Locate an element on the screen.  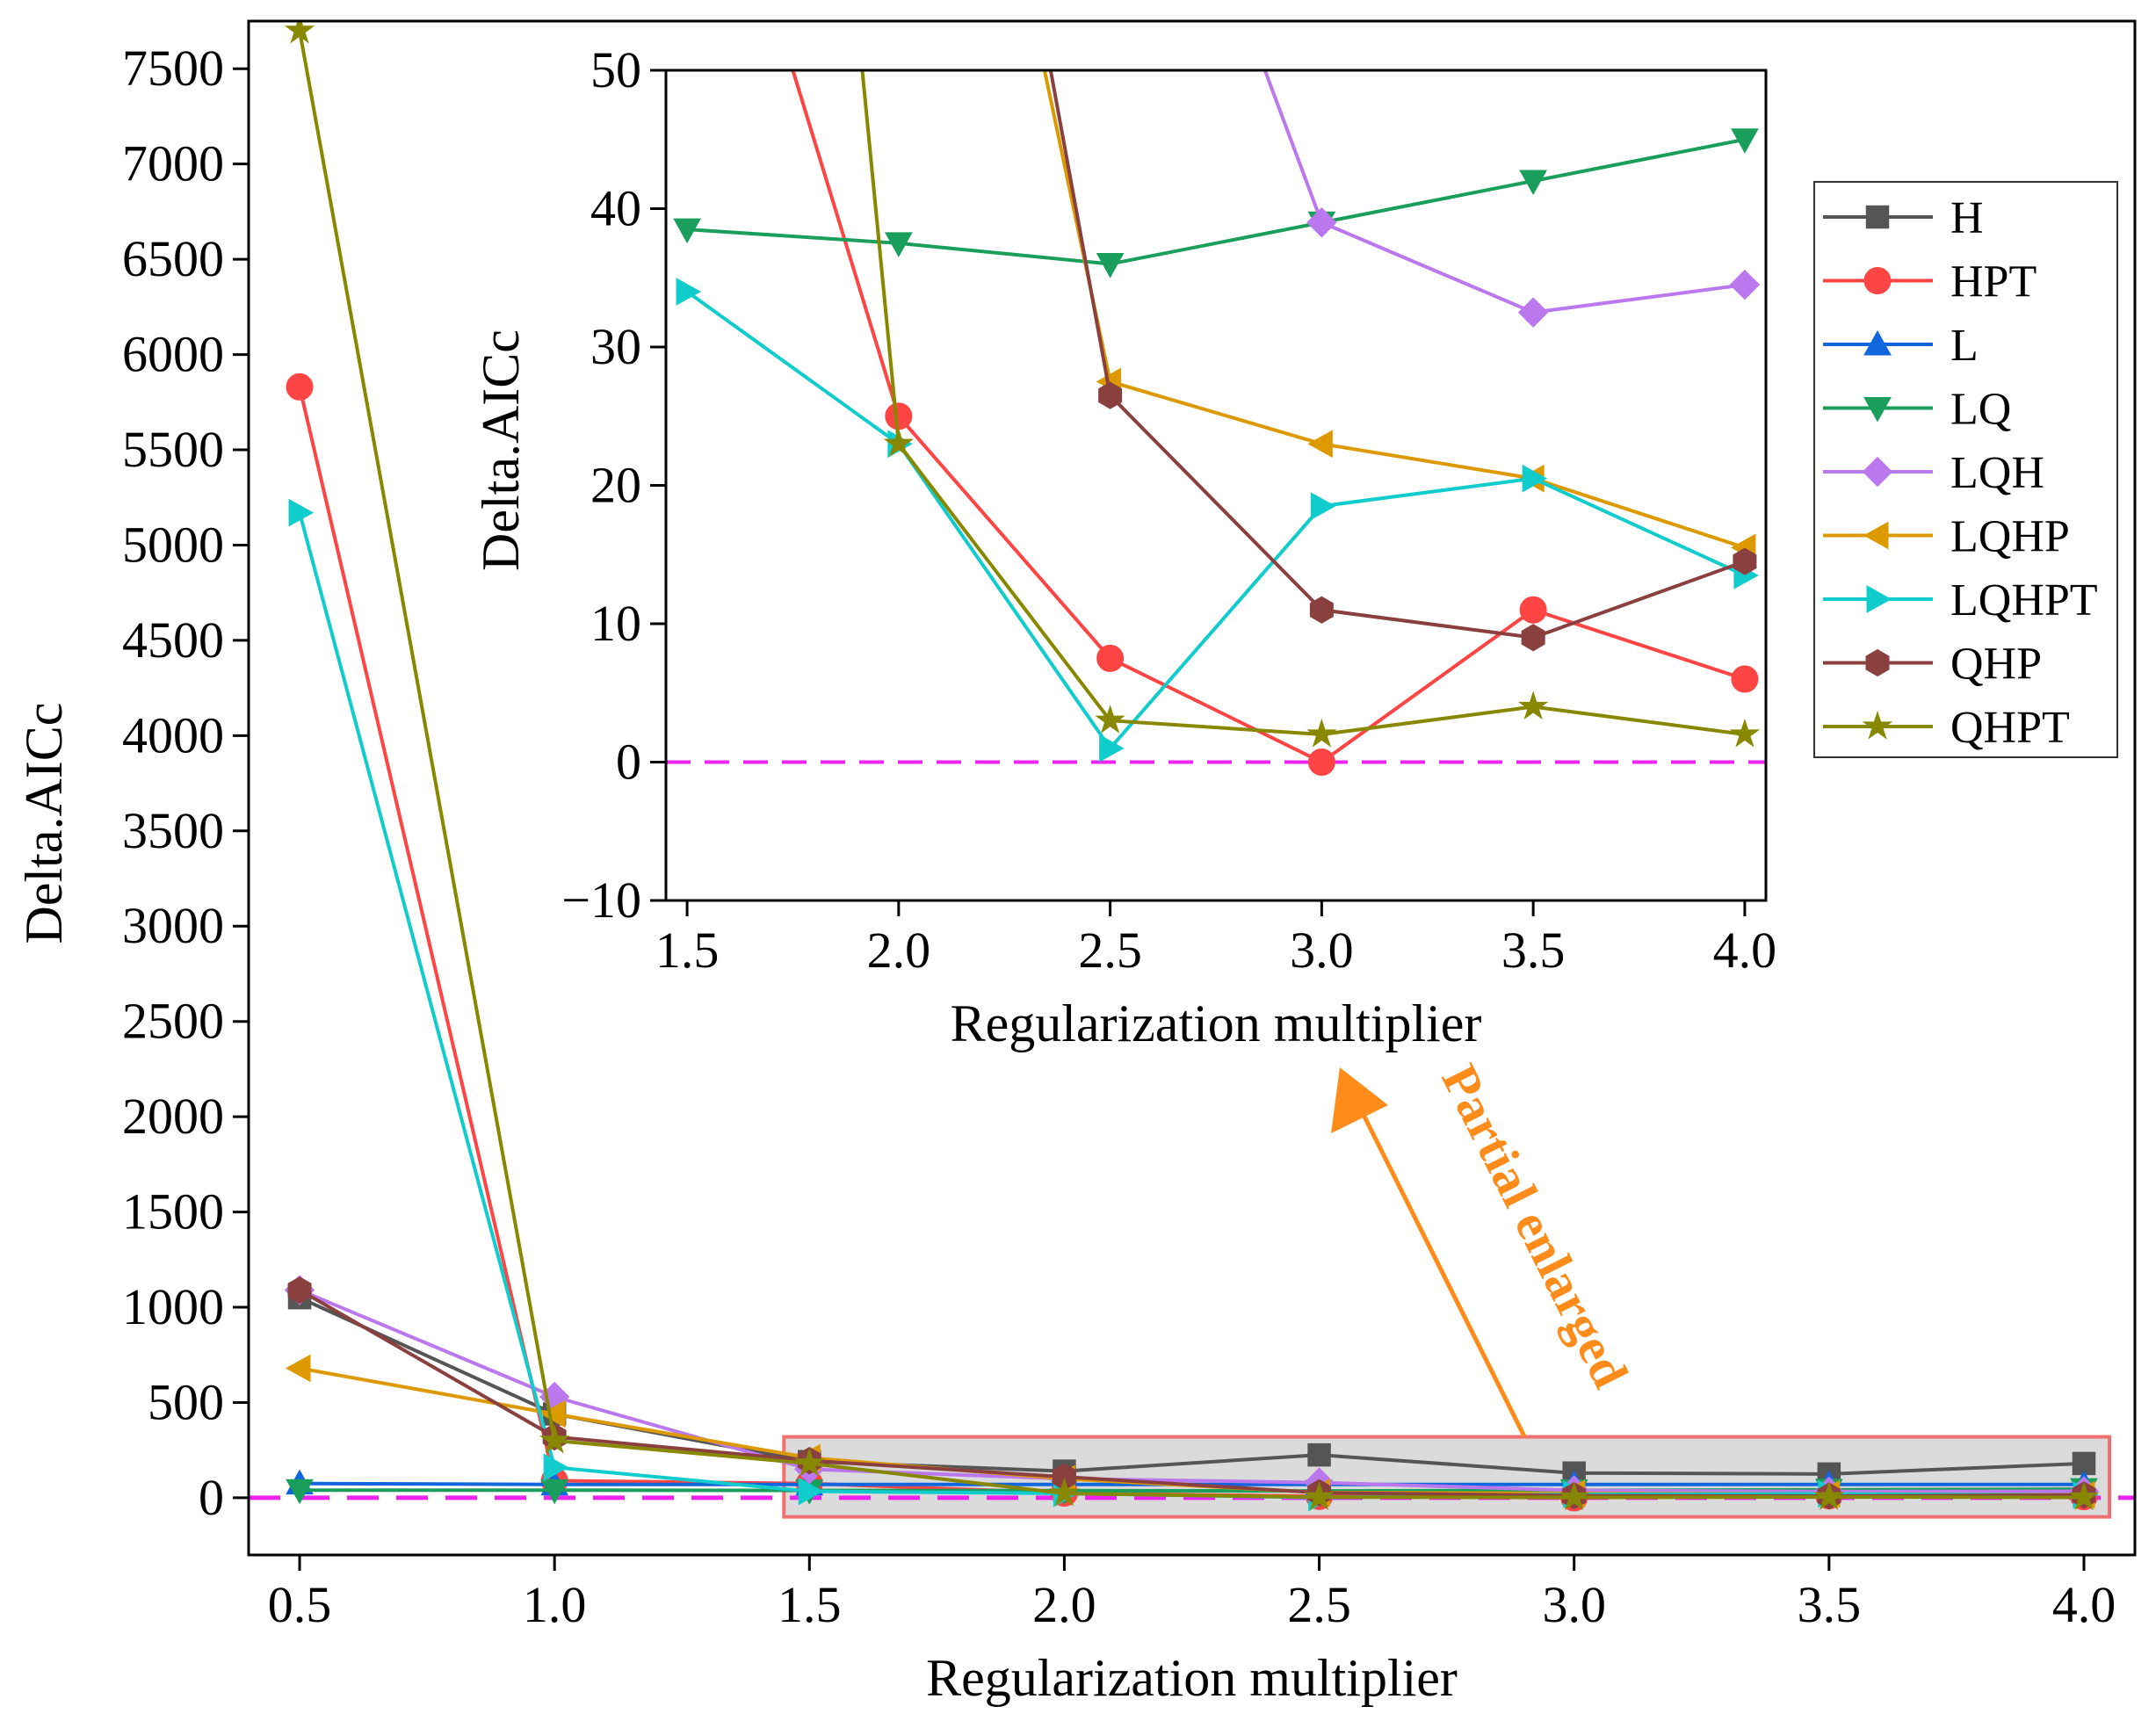
main-y-tick-label: 3000 is located at coordinates (173, 925).